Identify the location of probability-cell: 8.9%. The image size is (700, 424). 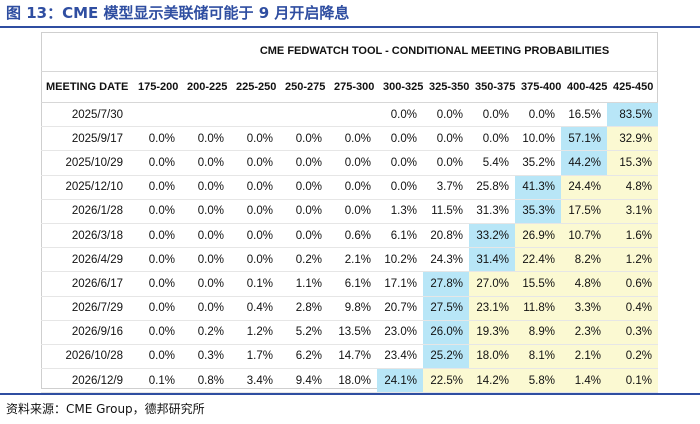
(538, 332).